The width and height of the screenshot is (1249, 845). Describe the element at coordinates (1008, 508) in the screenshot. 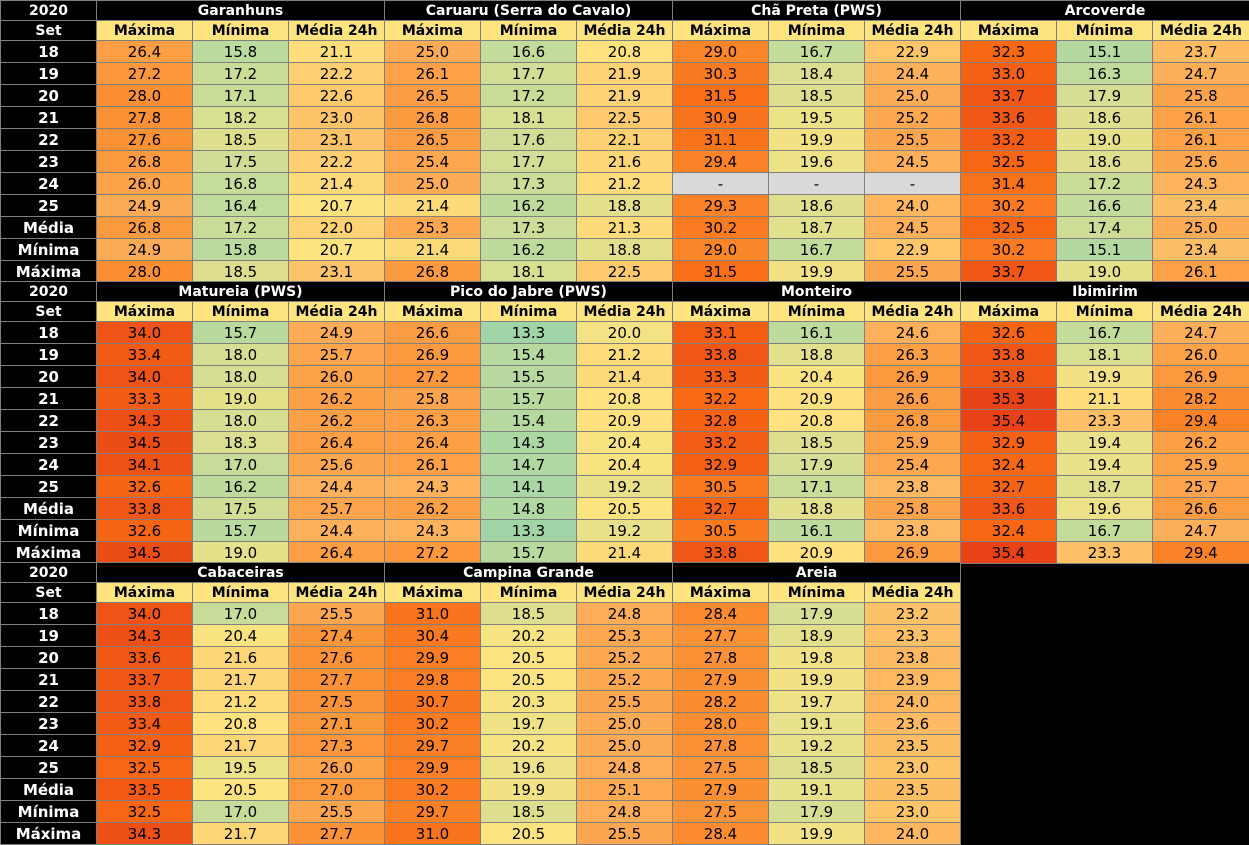

I see `data-cell: 33.6` at that location.